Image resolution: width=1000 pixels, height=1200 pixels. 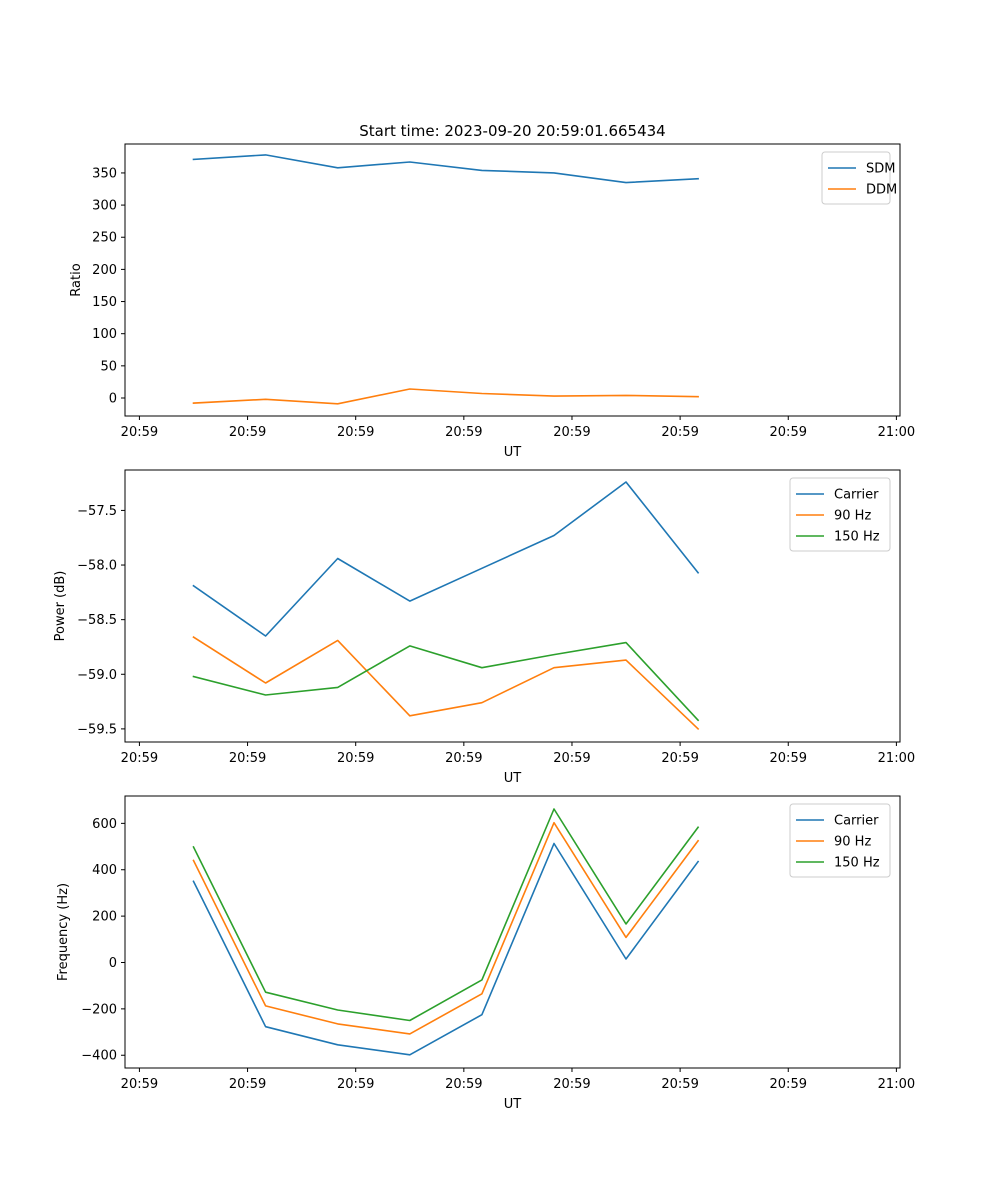 What do you see at coordinates (97, 511) in the screenshot?
I see `y-tick-label: −57.5` at bounding box center [97, 511].